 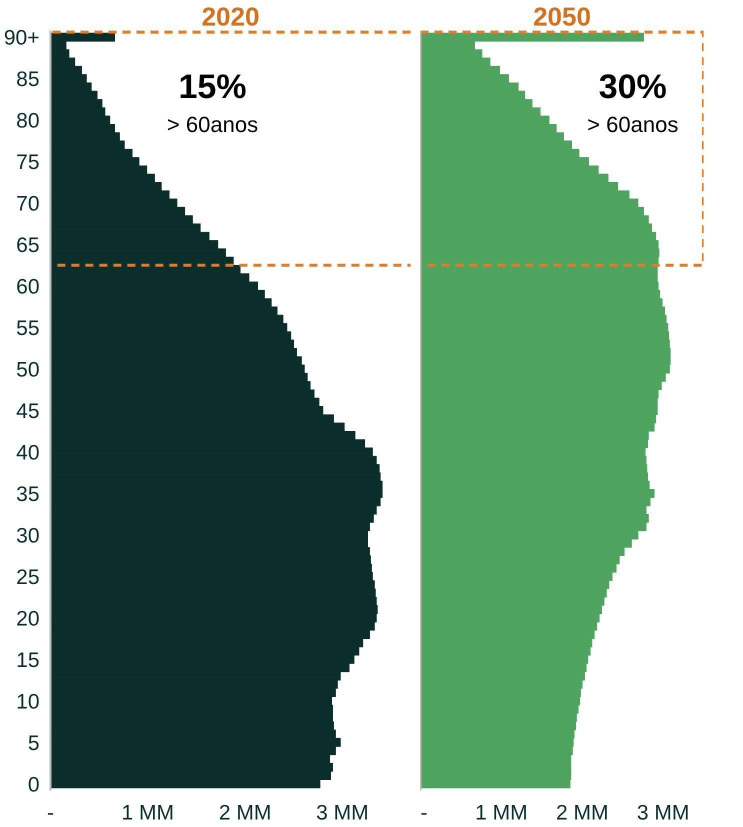 What do you see at coordinates (28, 370) in the screenshot?
I see `y-tick-label: 50` at bounding box center [28, 370].